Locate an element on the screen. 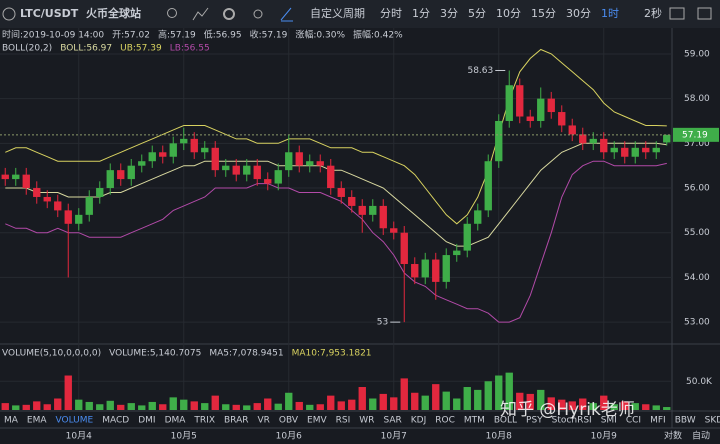  indicator-tab: BRAR is located at coordinates (236, 421).